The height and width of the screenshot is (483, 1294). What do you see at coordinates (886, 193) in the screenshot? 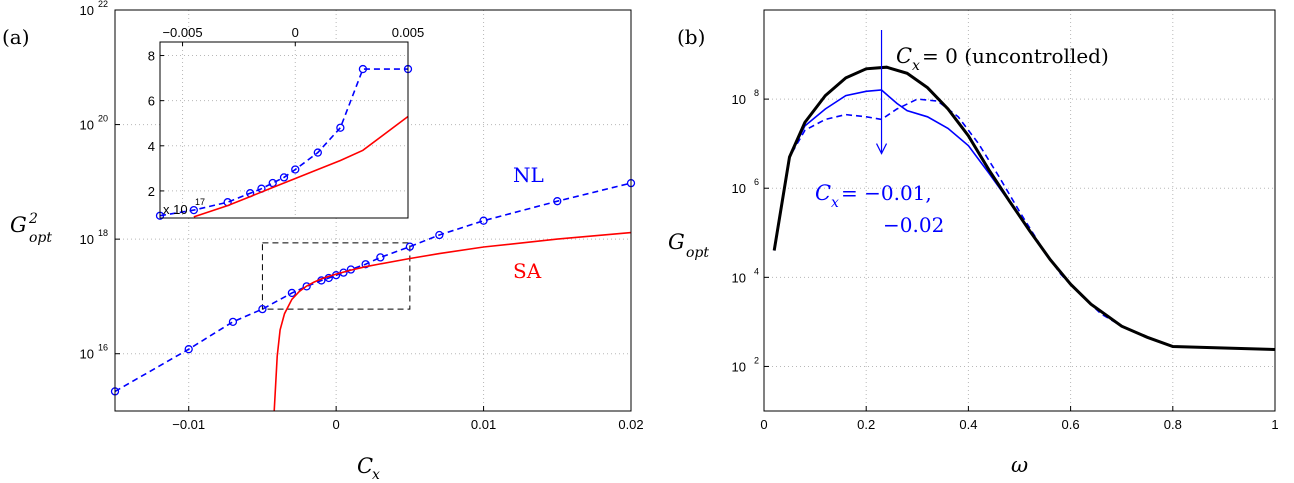
I see `svg-text: = −0.01,` at bounding box center [886, 193].